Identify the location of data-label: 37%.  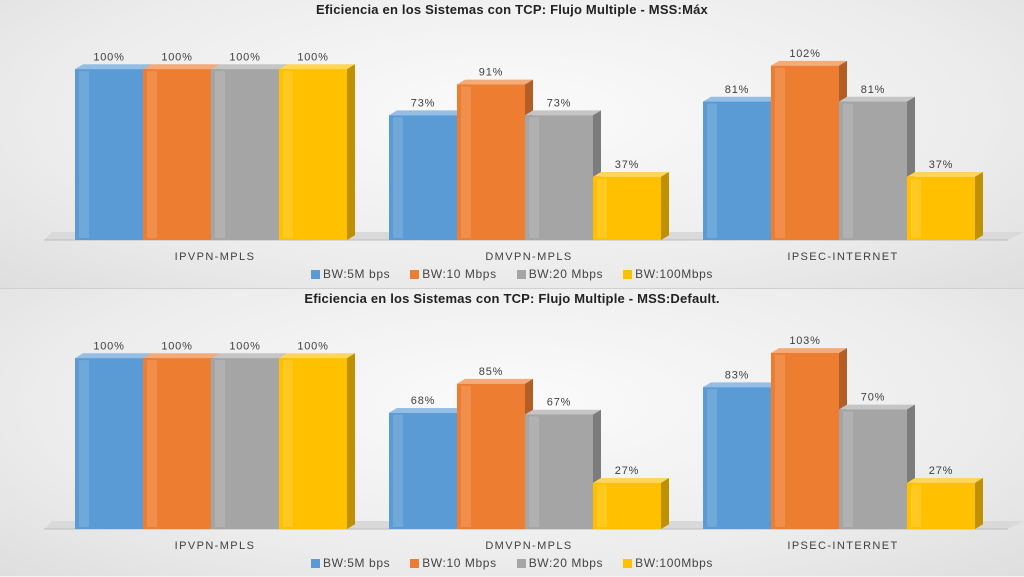
(627, 165).